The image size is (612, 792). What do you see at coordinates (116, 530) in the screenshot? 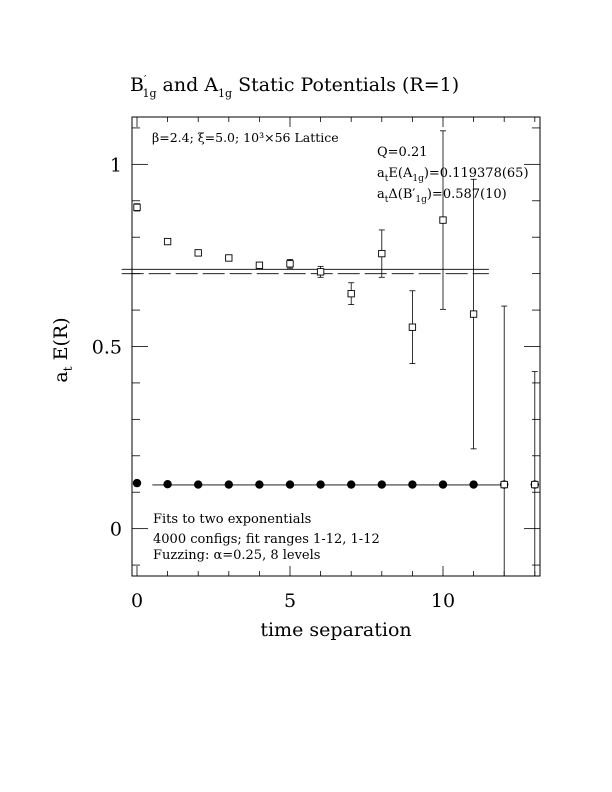
I see `y-tick-label: 0` at bounding box center [116, 530].